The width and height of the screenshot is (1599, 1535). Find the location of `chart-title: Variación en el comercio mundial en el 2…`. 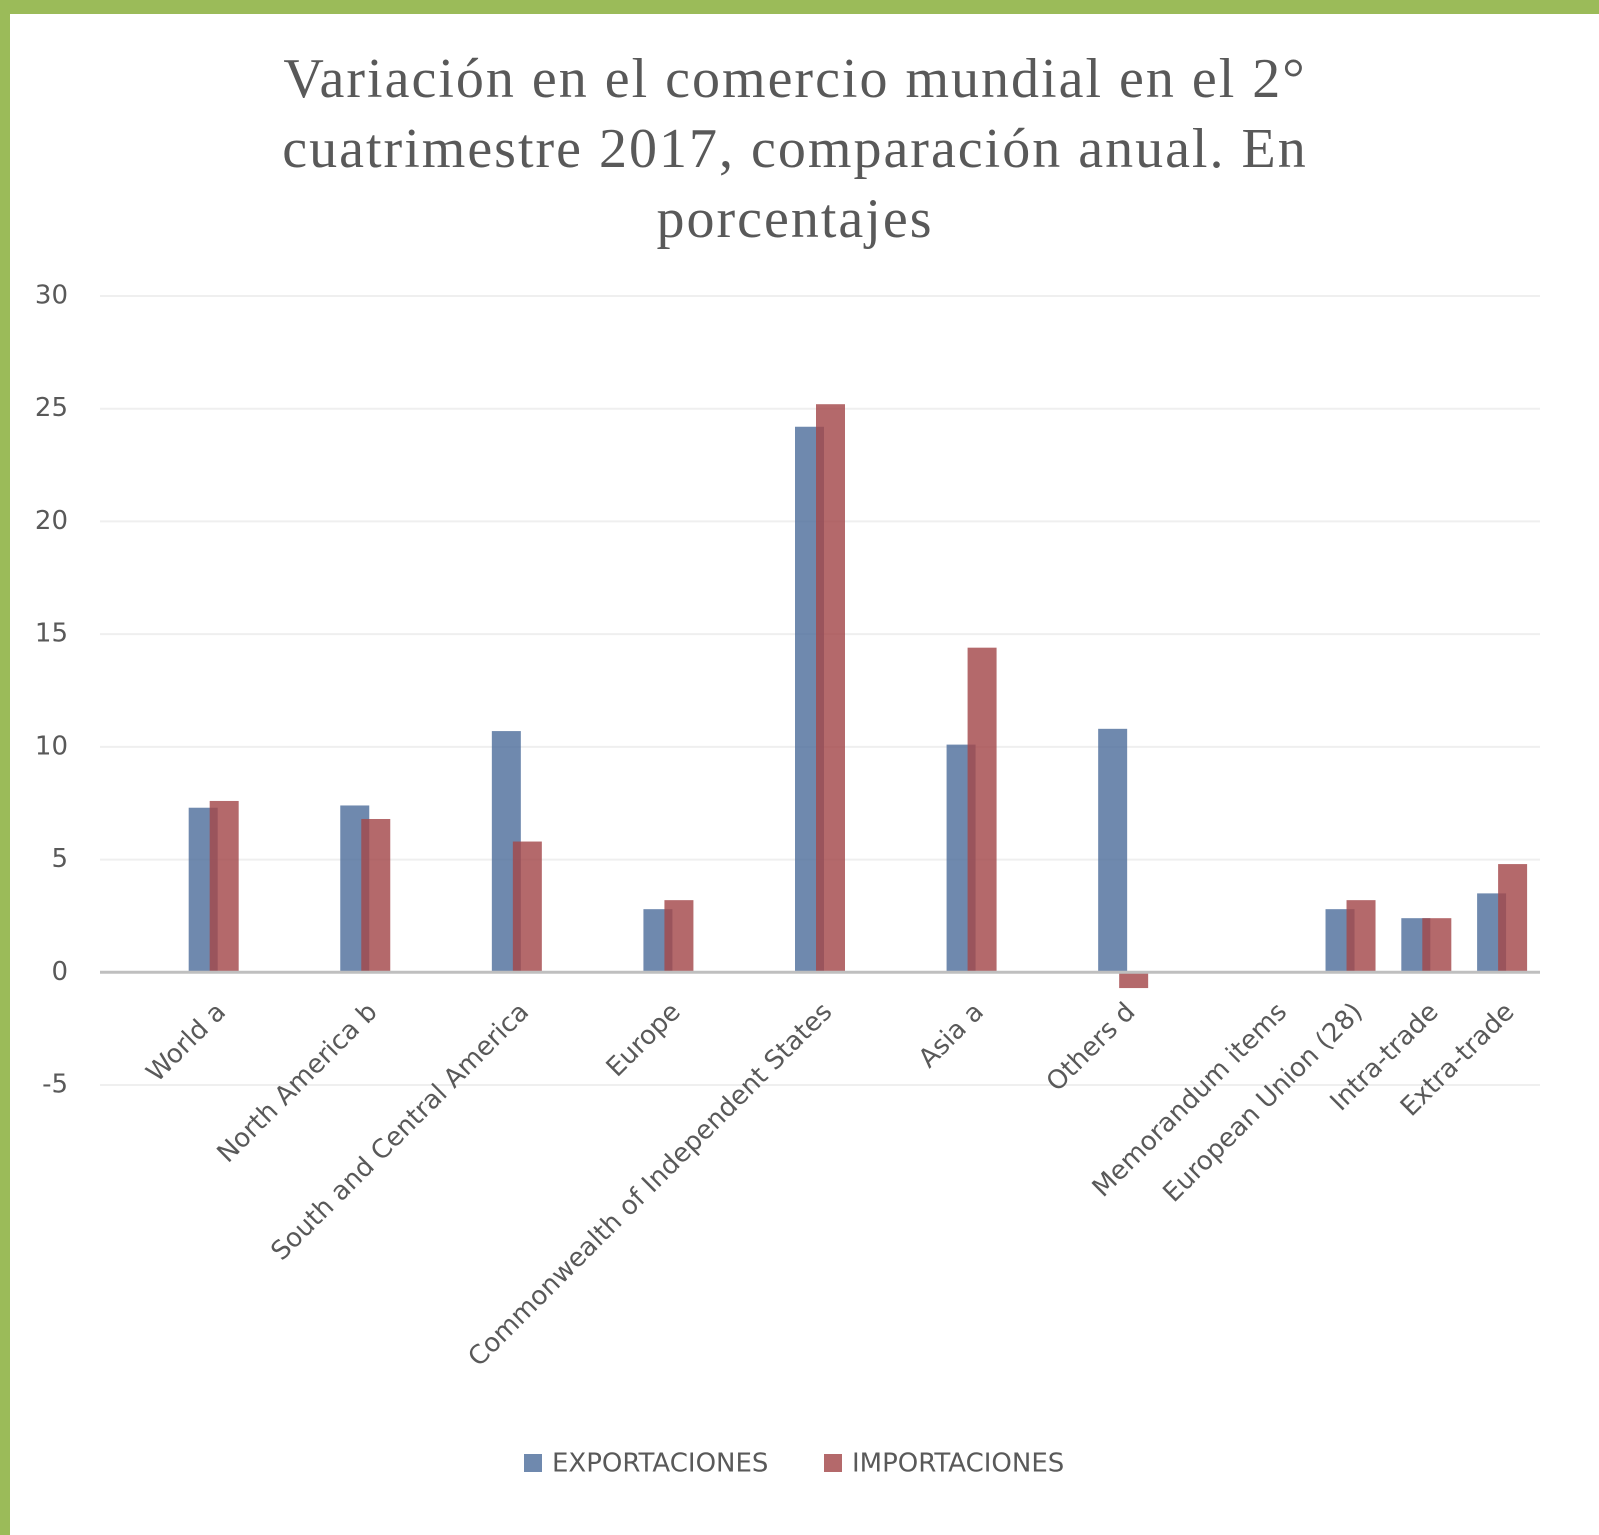

chart-title: Variación en el comercio mundial en el 2… is located at coordinates (795, 149).